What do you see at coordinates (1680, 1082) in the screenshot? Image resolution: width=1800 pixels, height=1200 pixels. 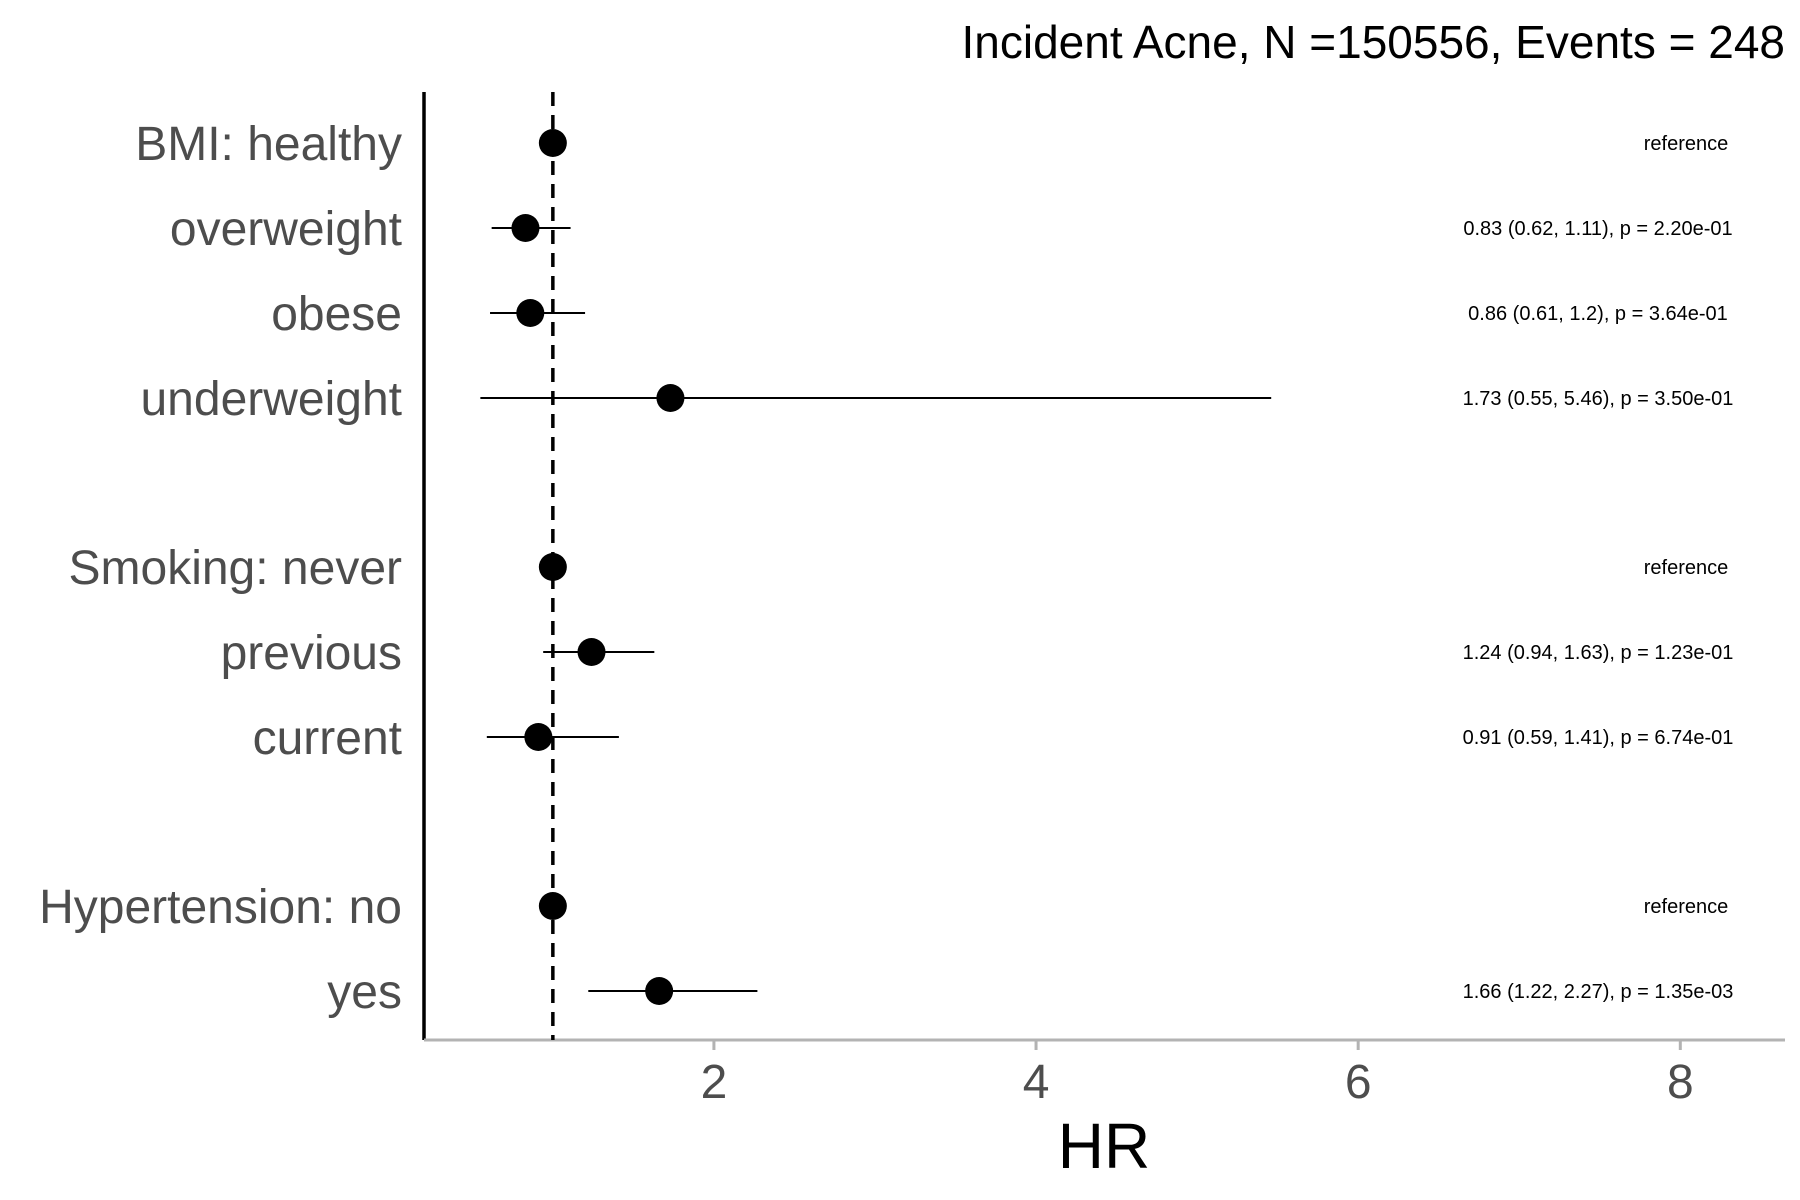 I see `x-tick-label: 8` at bounding box center [1680, 1082].